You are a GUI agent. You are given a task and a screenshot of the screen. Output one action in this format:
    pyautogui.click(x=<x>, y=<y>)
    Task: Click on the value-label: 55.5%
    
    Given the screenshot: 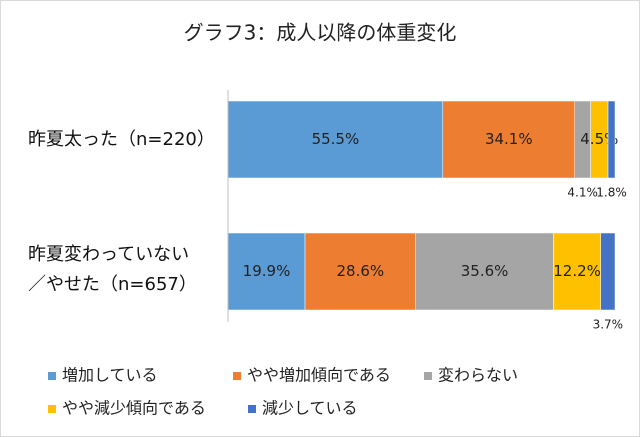 What is the action you would take?
    pyautogui.click(x=336, y=139)
    